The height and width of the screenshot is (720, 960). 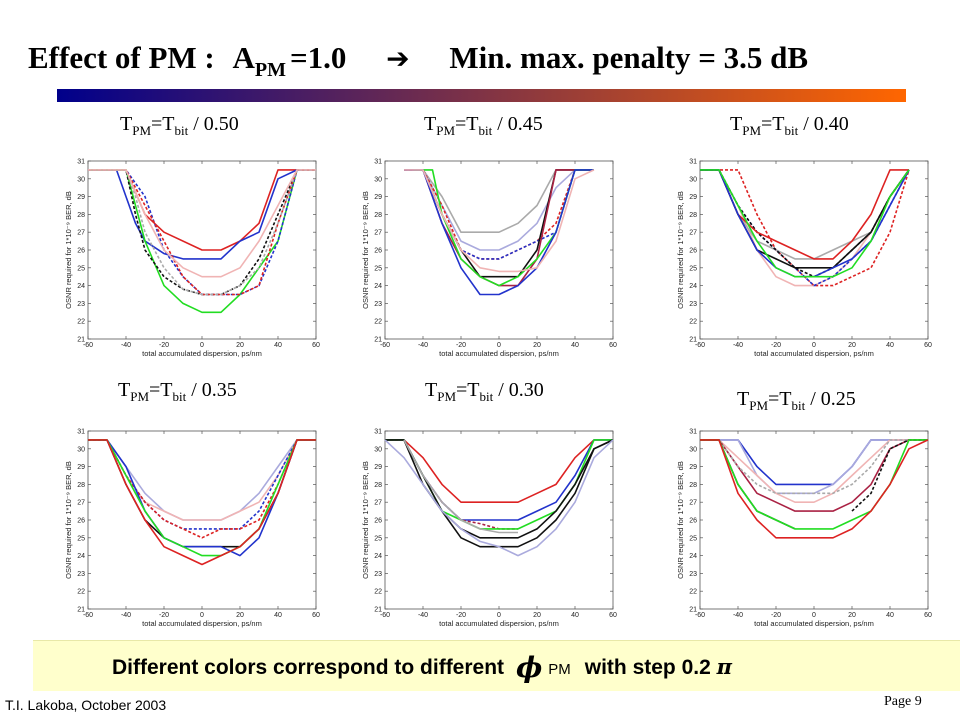 I want to click on author-date: T.I. Lakoba, October 2003, so click(x=86, y=705).